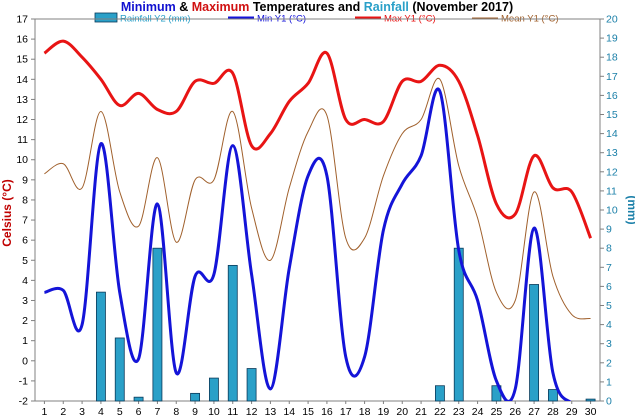 This screenshot has width=635, height=419. Describe the element at coordinates (346, 412) in the screenshot. I see `x-tick-label: 17` at that location.